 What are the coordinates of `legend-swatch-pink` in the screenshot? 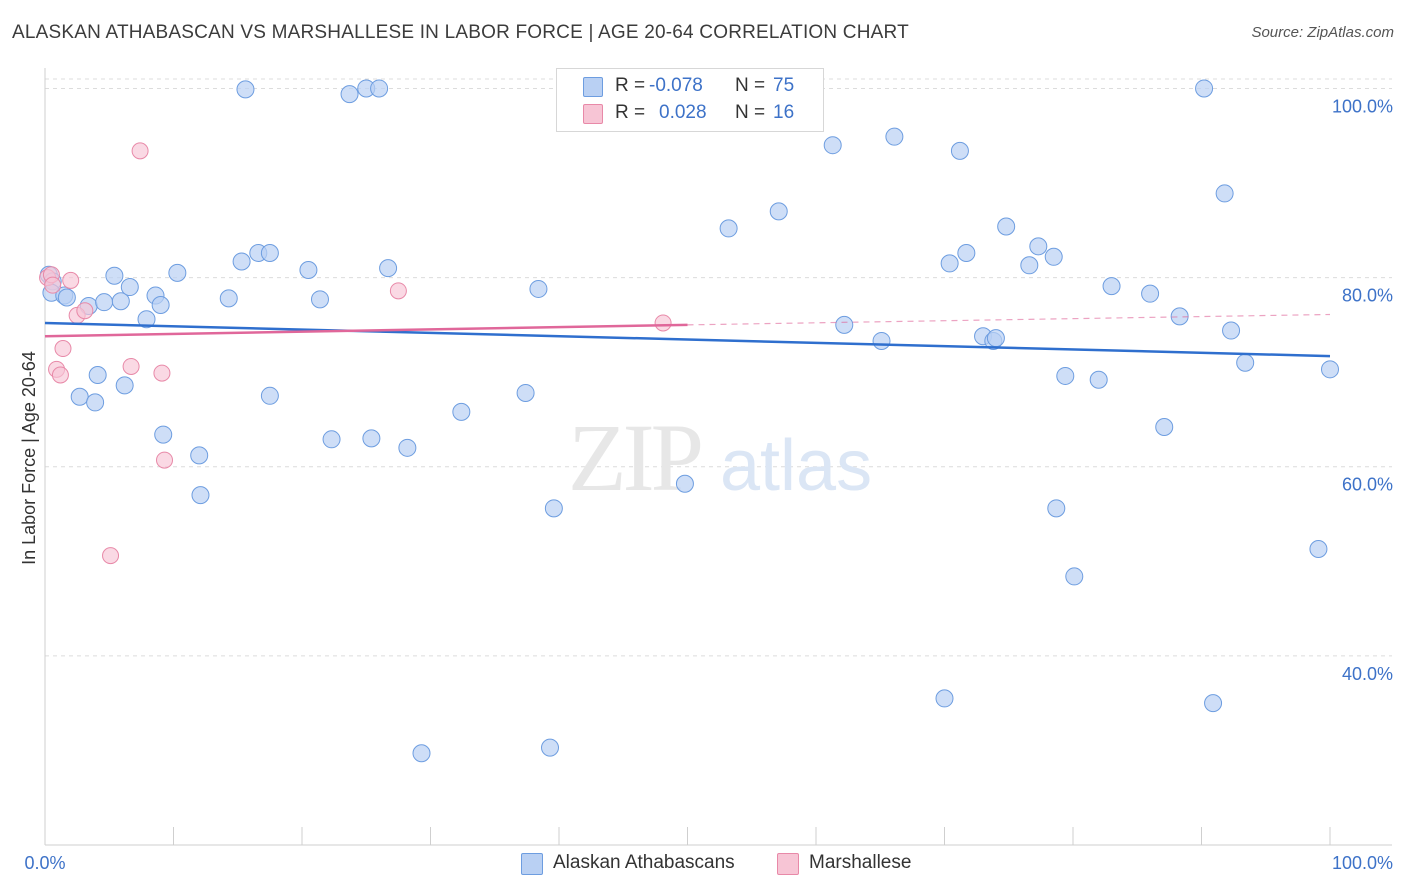 It's located at (593, 114).